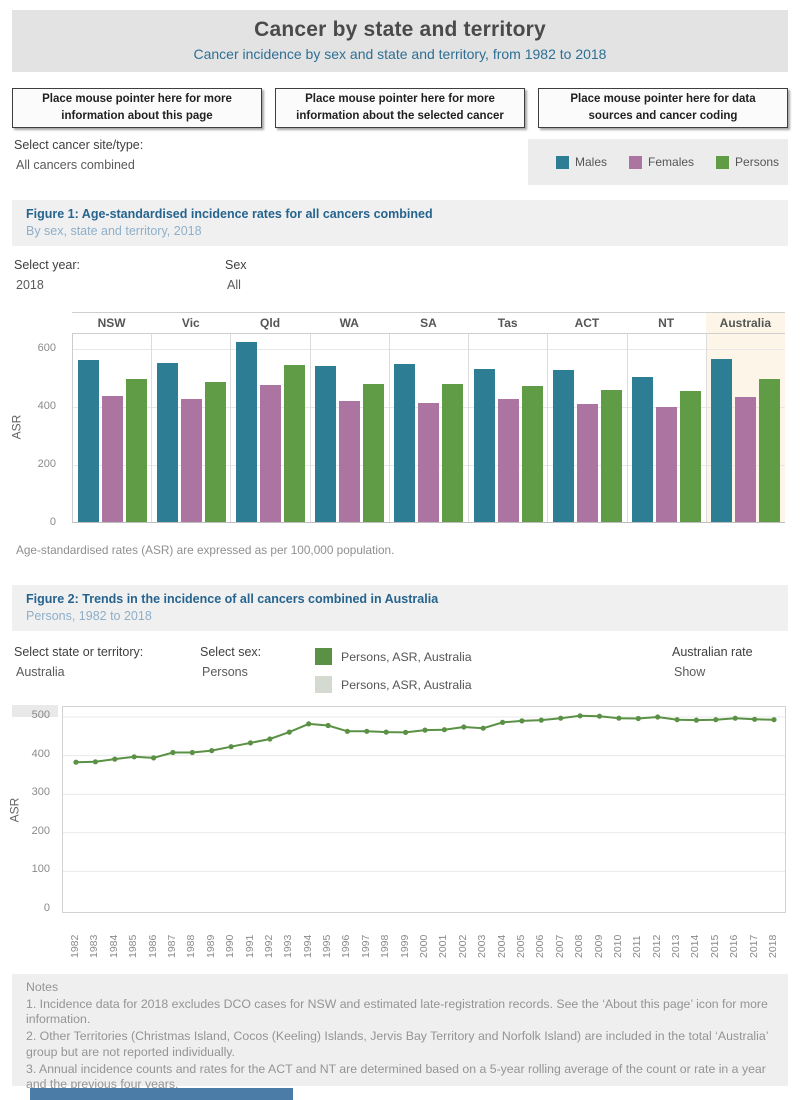 This screenshot has width=800, height=1100. Describe the element at coordinates (734, 946) in the screenshot. I see `fig2-xtick-2016: 2016` at that location.